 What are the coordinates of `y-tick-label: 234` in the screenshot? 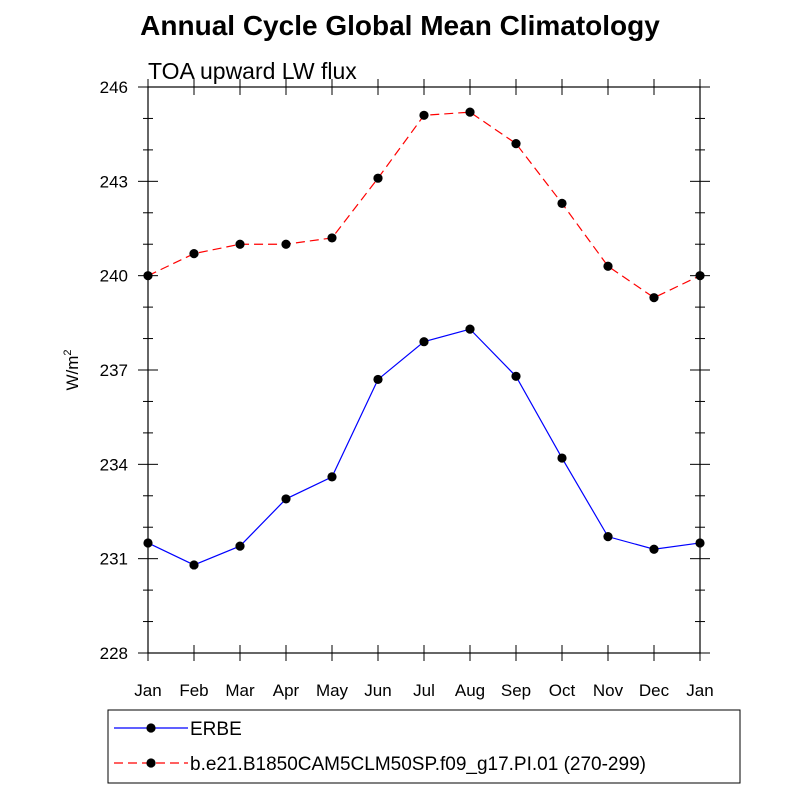 It's located at (114, 464).